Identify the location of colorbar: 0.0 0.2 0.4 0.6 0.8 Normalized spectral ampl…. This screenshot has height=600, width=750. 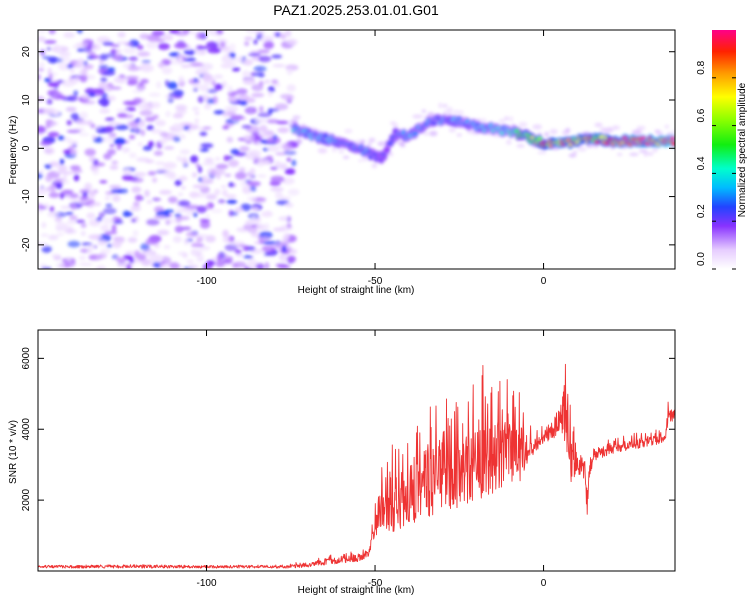
(722, 150).